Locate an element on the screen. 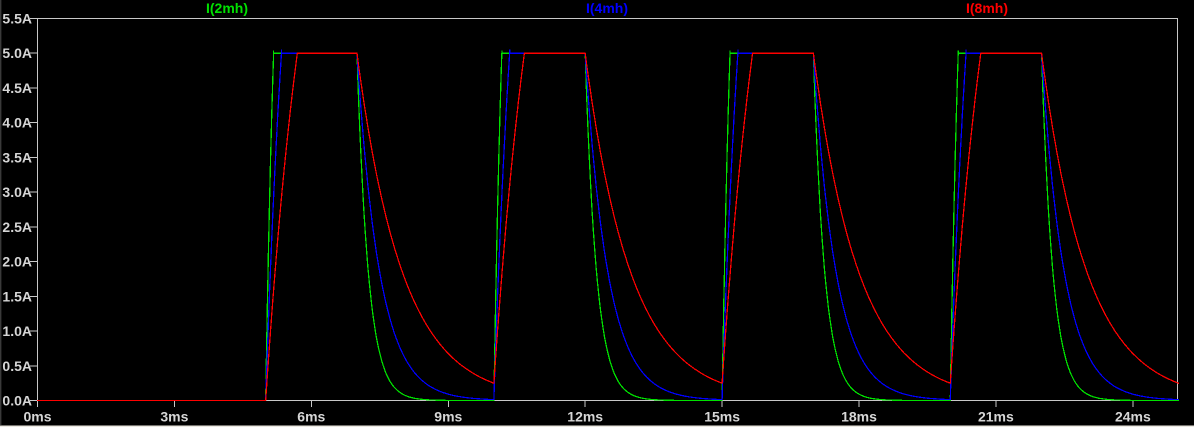 This screenshot has width=1194, height=427. svg-text: I(2mh) is located at coordinates (227, 8).